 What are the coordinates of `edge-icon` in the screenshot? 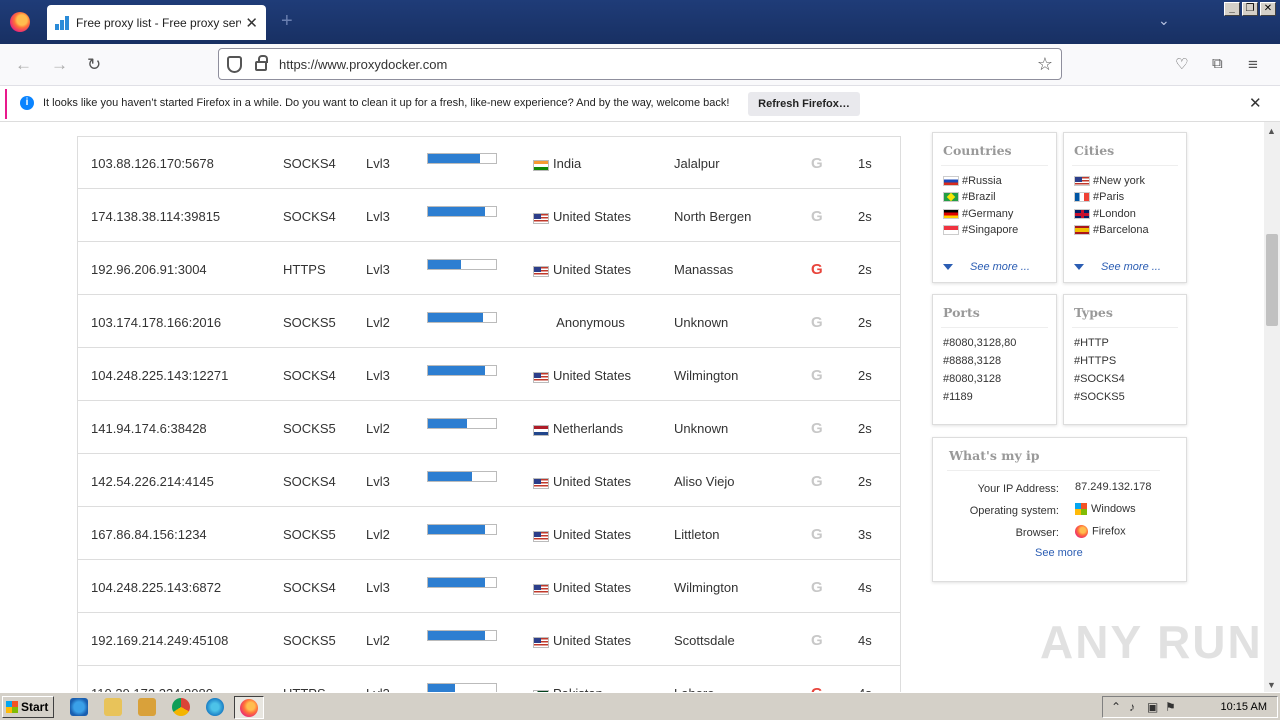 It's located at (215, 707).